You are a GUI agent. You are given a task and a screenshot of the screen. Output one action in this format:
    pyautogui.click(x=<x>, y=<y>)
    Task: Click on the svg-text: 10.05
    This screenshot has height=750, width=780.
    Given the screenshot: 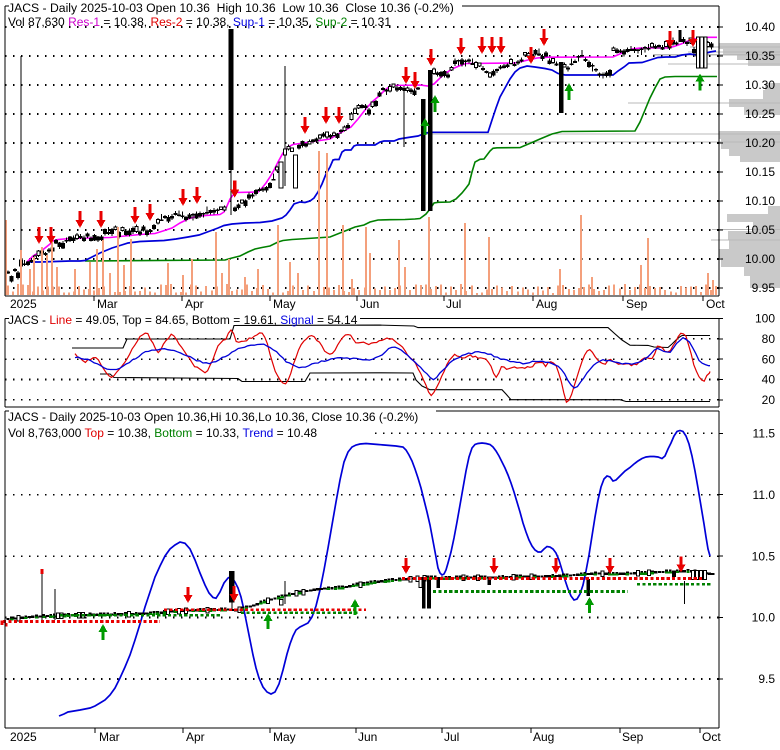 What is the action you would take?
    pyautogui.click(x=760, y=230)
    